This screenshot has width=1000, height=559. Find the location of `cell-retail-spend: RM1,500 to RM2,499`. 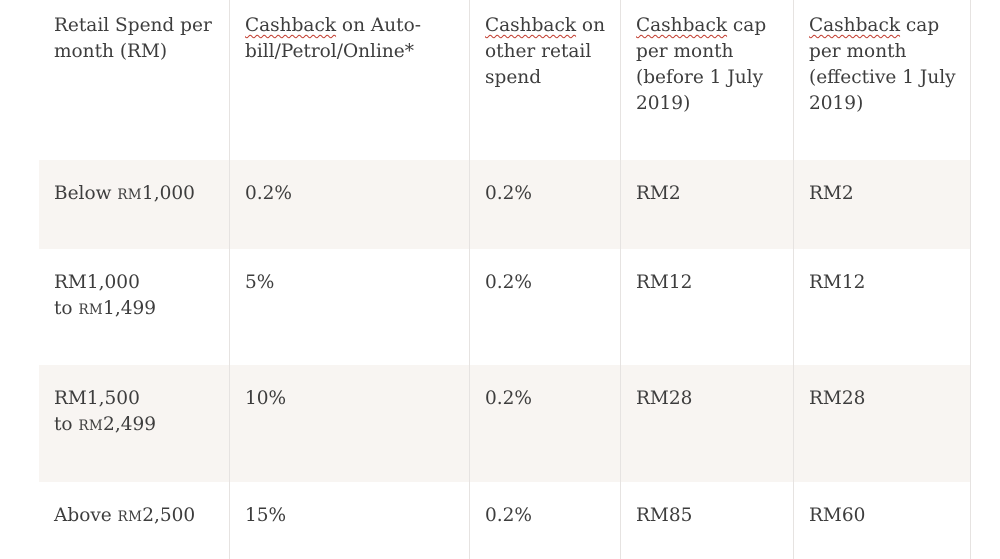

cell-retail-spend: RM1,500 to RM2,499 is located at coordinates (134, 423).